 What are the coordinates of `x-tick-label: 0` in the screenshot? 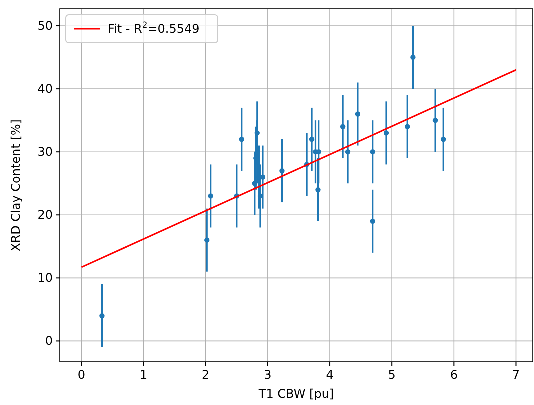 It's located at (82, 375).